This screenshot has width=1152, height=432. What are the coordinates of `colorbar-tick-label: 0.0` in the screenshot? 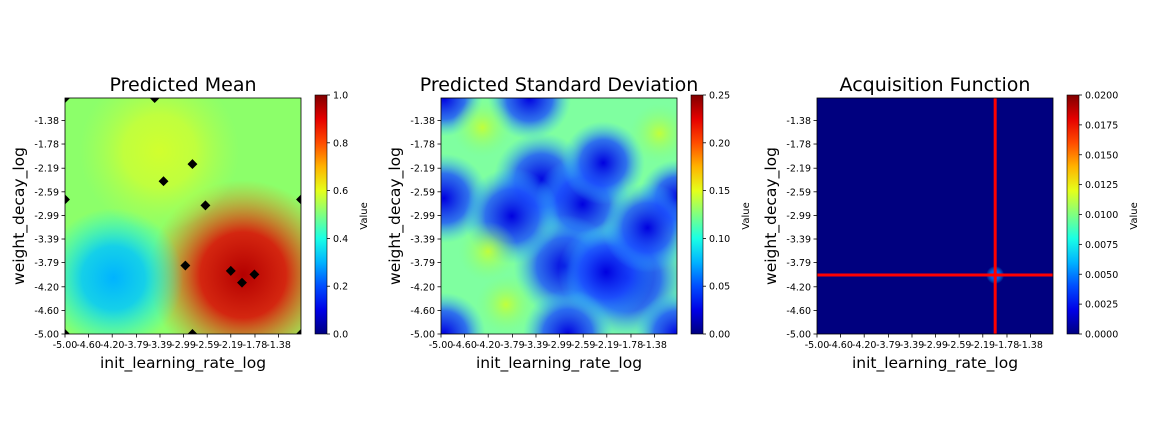 It's located at (340, 335).